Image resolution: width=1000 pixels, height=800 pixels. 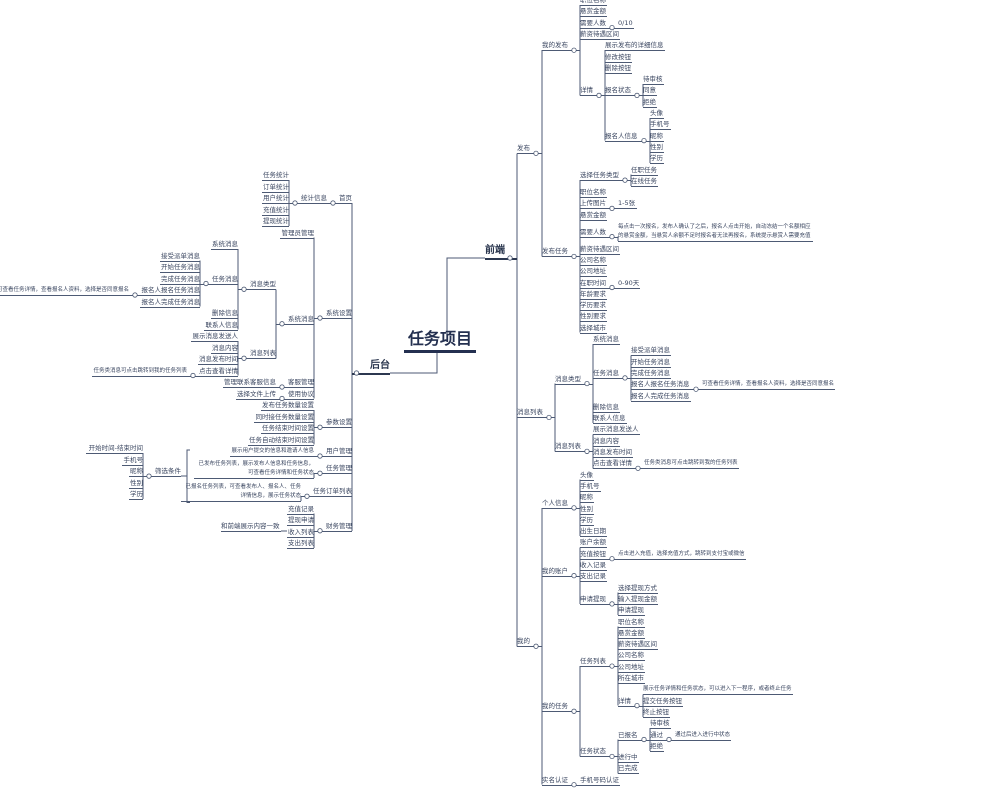 What do you see at coordinates (561, 504) in the screenshot?
I see `topic: 个人信息` at bounding box center [561, 504].